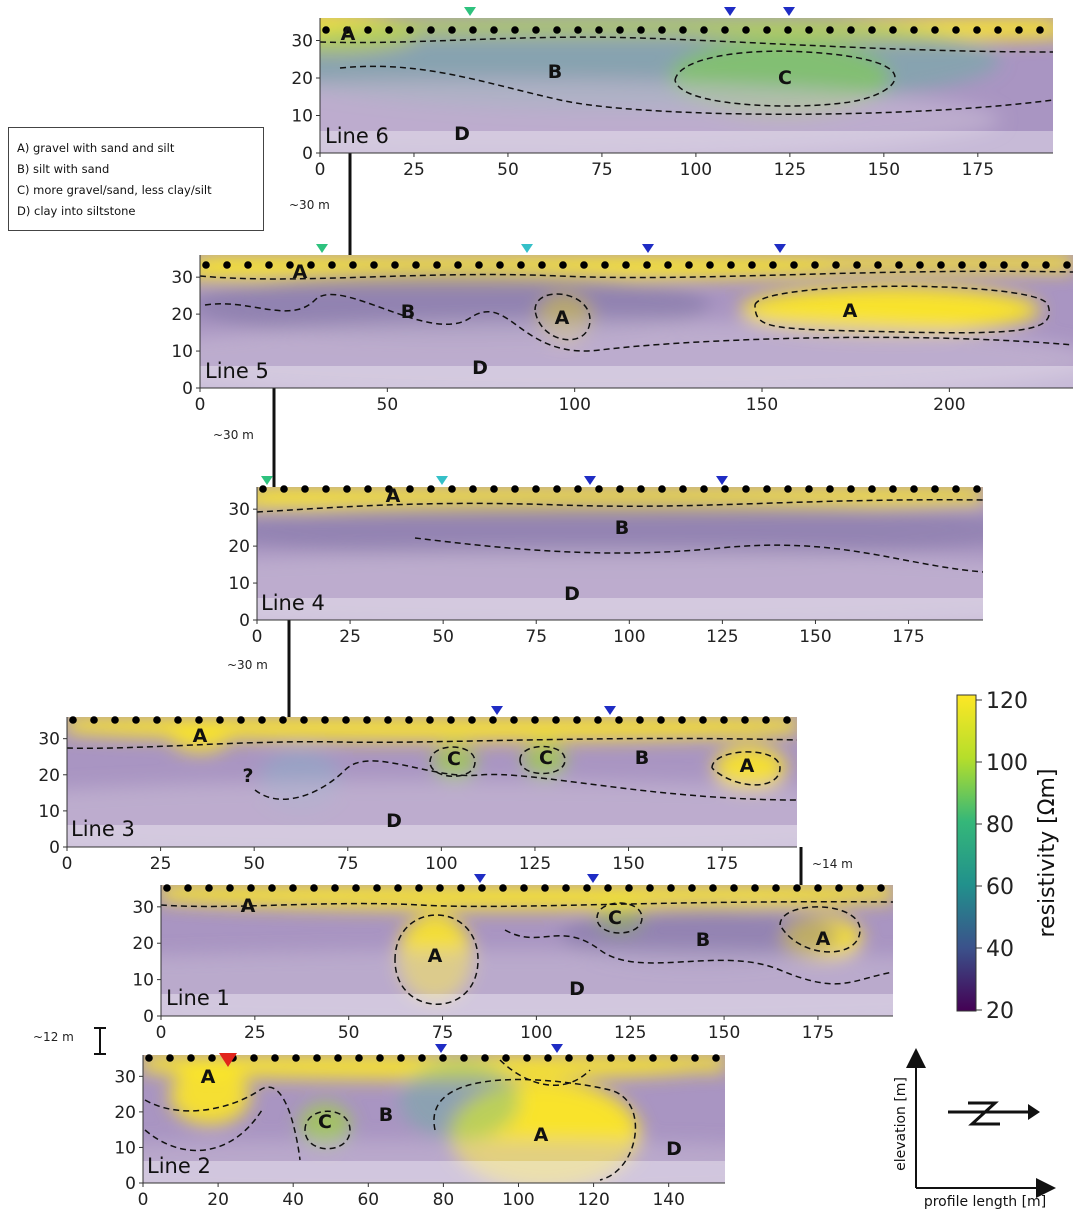  Describe the element at coordinates (1000, 825) in the screenshot. I see `colorbar-tick-label: 80` at that location.